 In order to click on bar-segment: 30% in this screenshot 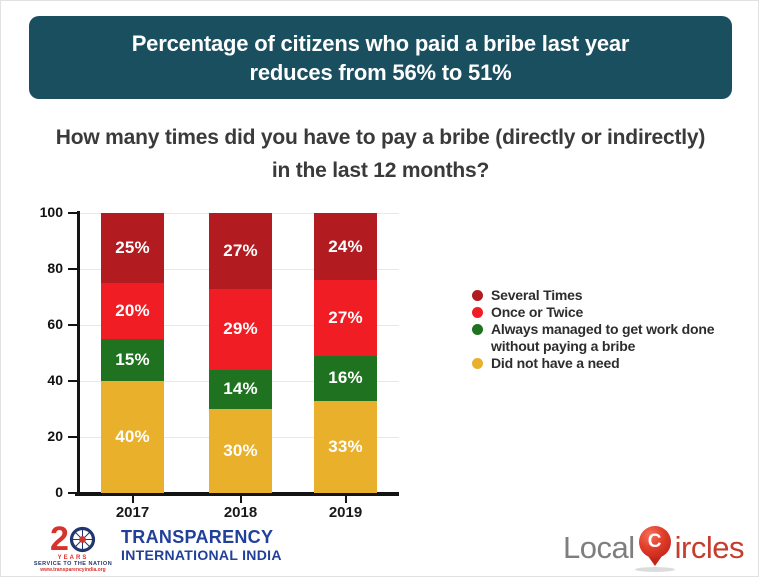, I will do `click(240, 451)`.